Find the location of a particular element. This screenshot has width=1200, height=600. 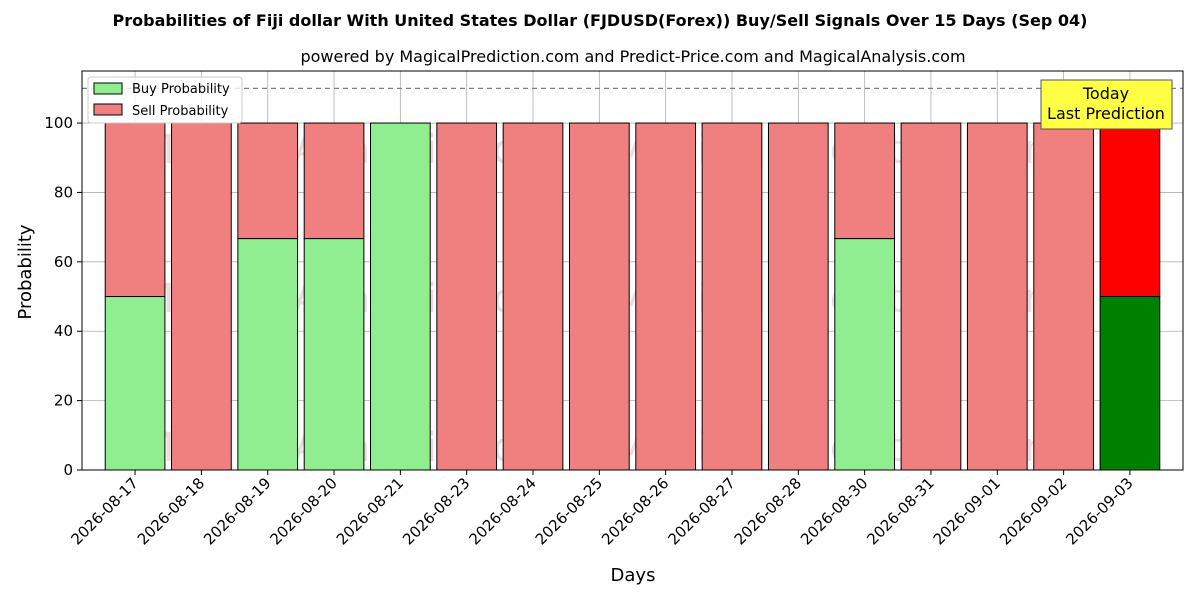

x-tick-label: 2026-08-30 is located at coordinates (834, 511).